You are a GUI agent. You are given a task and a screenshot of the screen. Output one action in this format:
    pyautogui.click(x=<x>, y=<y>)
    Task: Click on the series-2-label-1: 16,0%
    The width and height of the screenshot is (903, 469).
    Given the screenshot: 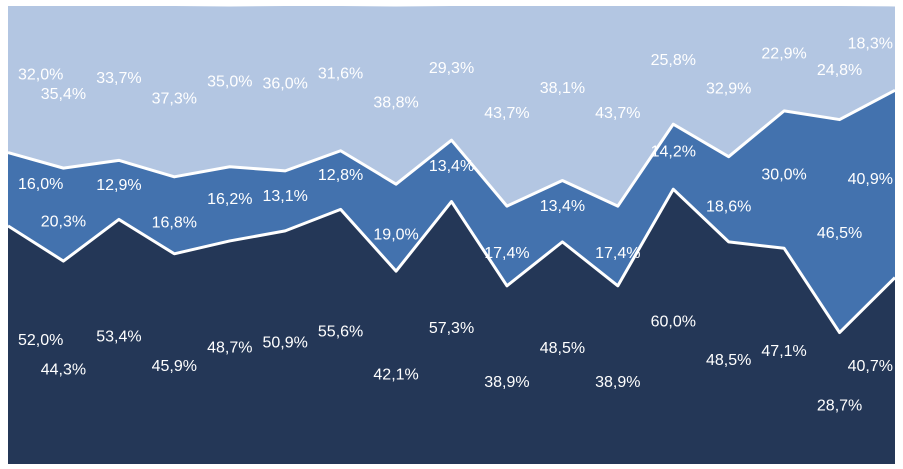 What is the action you would take?
    pyautogui.click(x=40, y=184)
    